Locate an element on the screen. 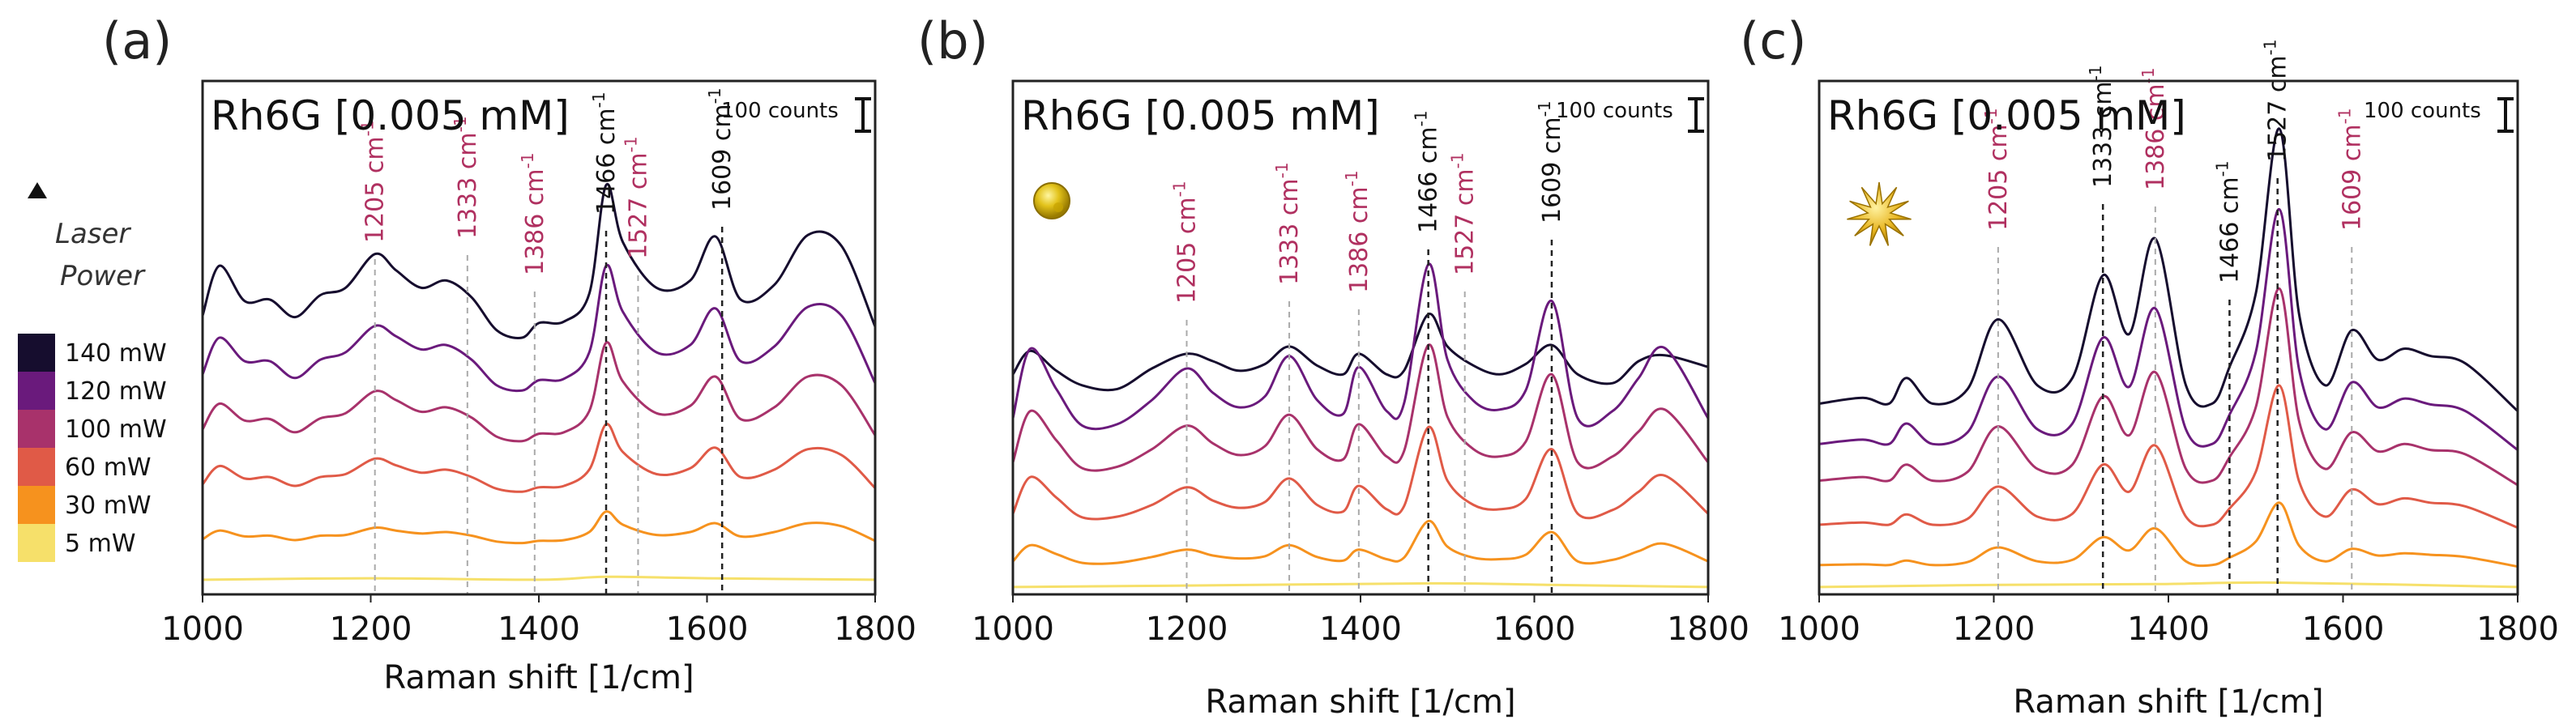  panel-label: (b) is located at coordinates (953, 40).